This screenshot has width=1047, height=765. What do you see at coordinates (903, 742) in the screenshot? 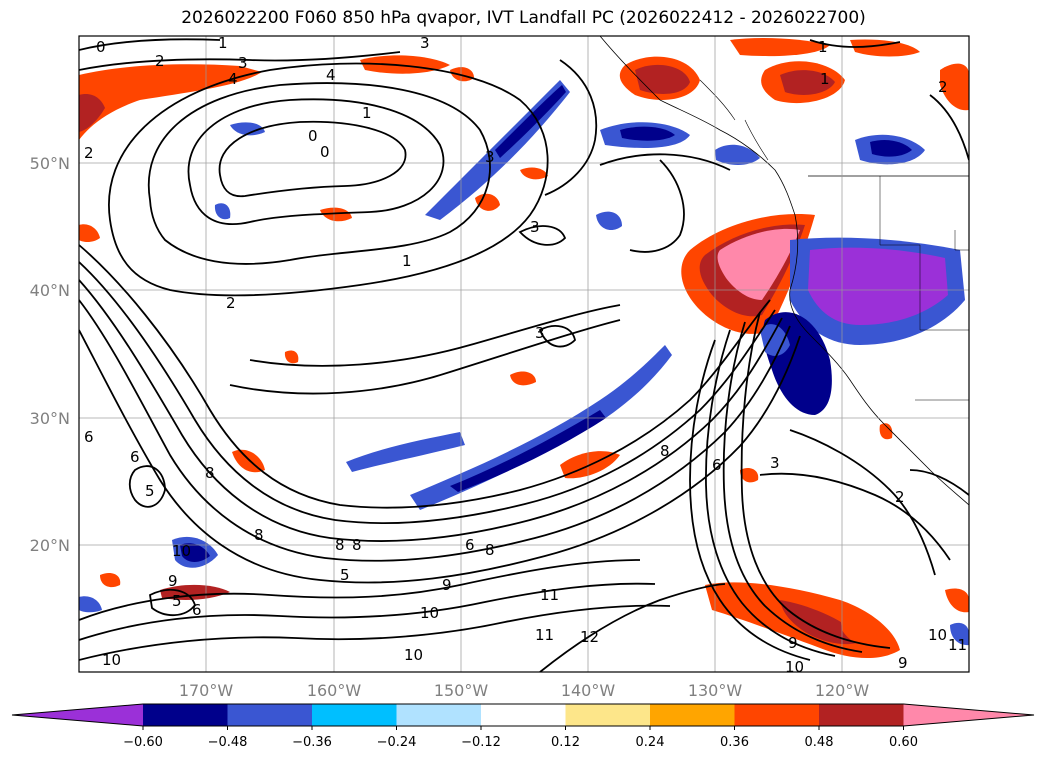
I see `colorbar-tick-label: 0.60` at bounding box center [903, 742].